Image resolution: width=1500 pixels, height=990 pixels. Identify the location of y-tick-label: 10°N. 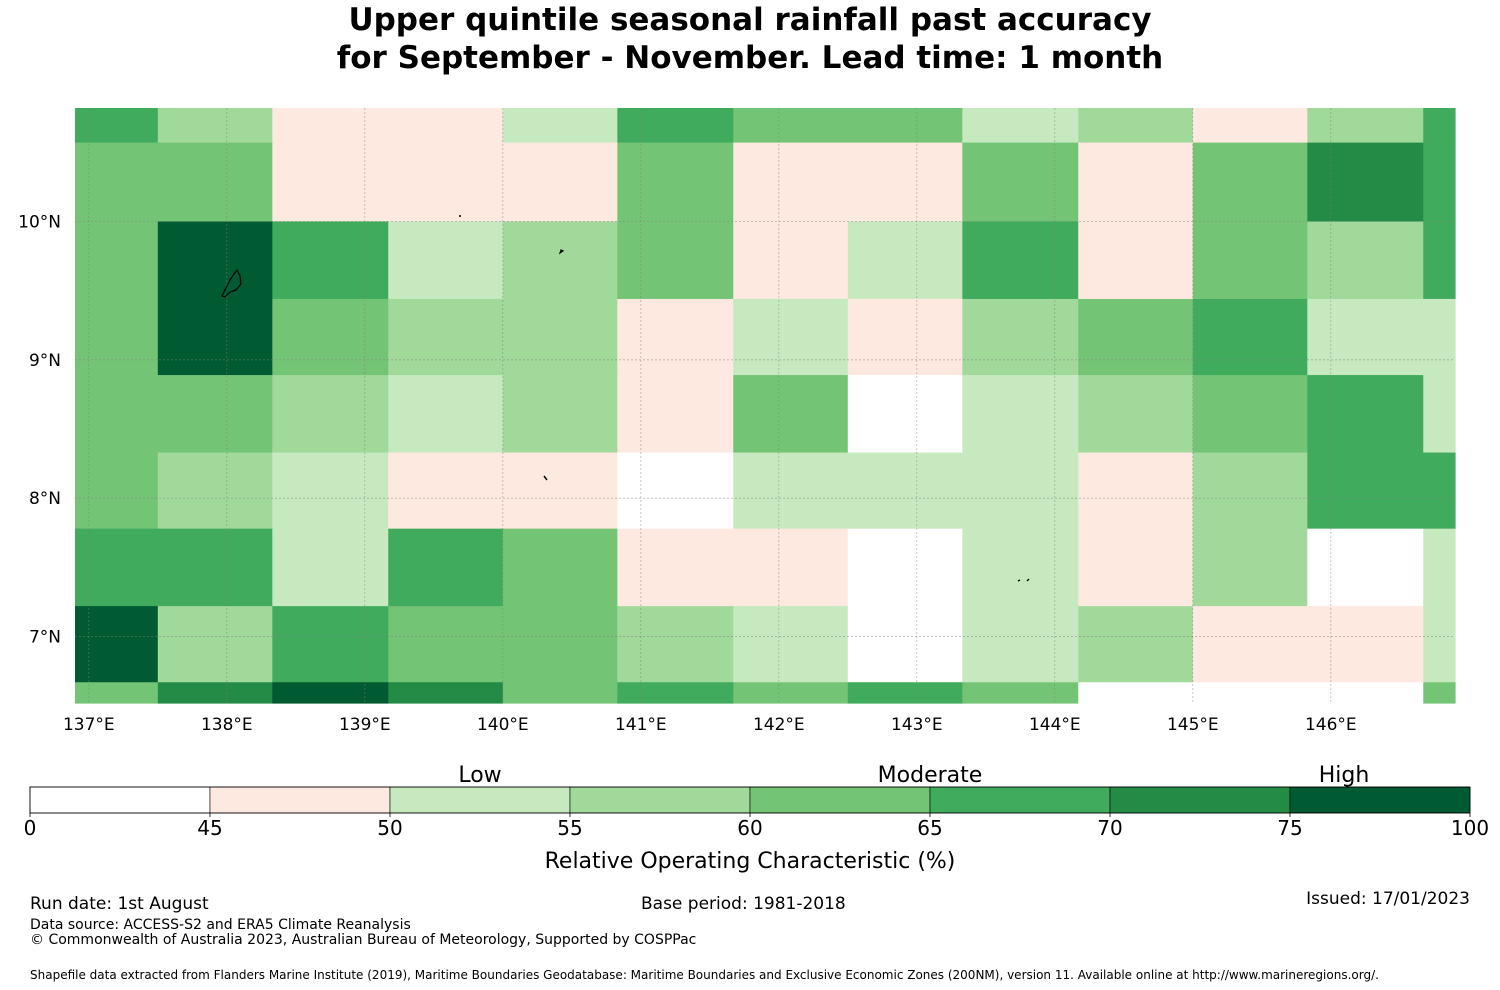
(39, 222).